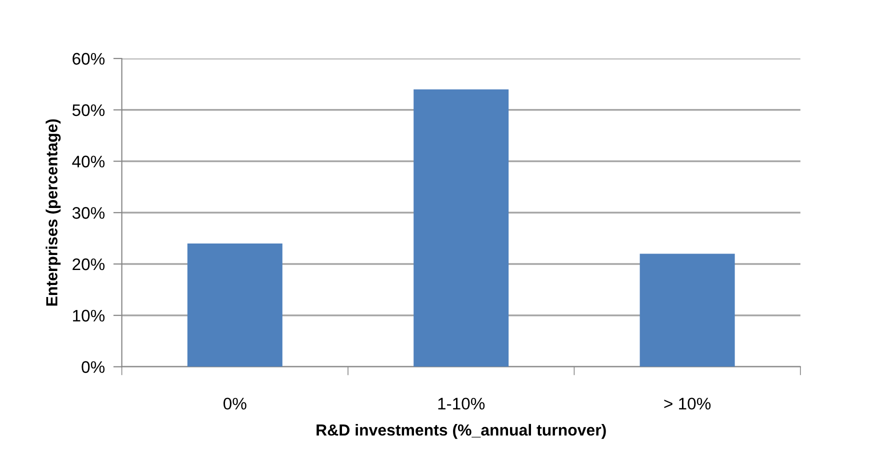 The image size is (870, 450). What do you see at coordinates (88, 213) in the screenshot?
I see `y-tick-label: 30%` at bounding box center [88, 213].